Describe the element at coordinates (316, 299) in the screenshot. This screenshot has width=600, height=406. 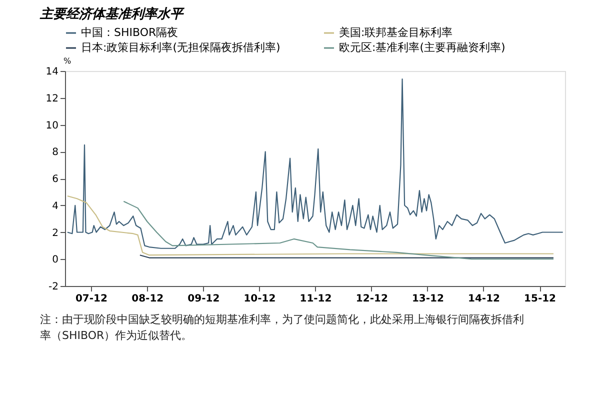
I see `x-tick-label: 11-12` at that location.